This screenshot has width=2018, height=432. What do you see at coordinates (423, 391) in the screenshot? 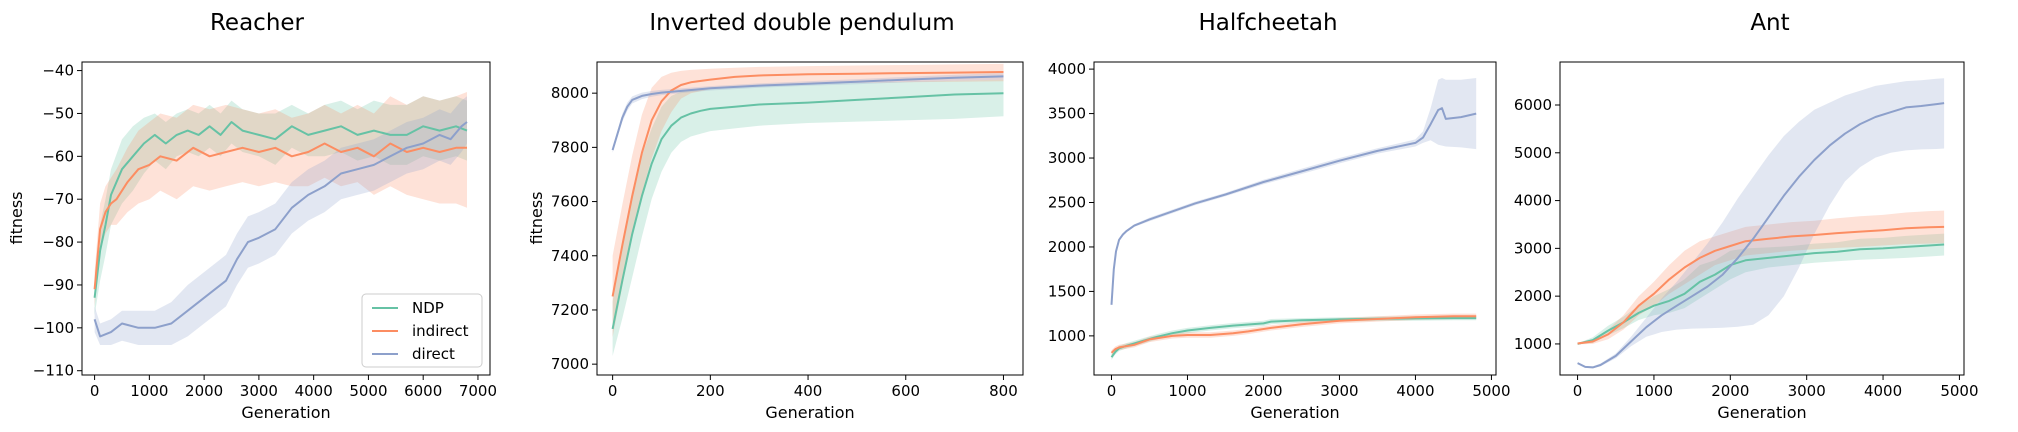
I see `x-tick-label: 6000` at bounding box center [423, 391].